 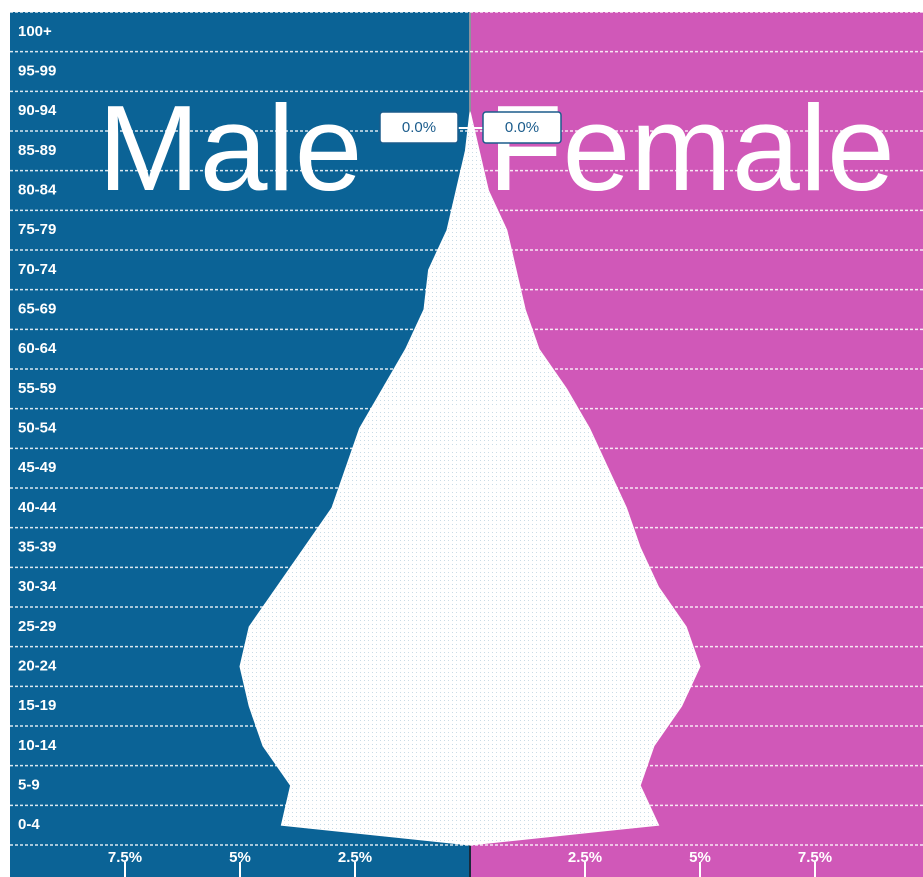 What do you see at coordinates (37, 507) in the screenshot?
I see `age-label: 40-44` at bounding box center [37, 507].